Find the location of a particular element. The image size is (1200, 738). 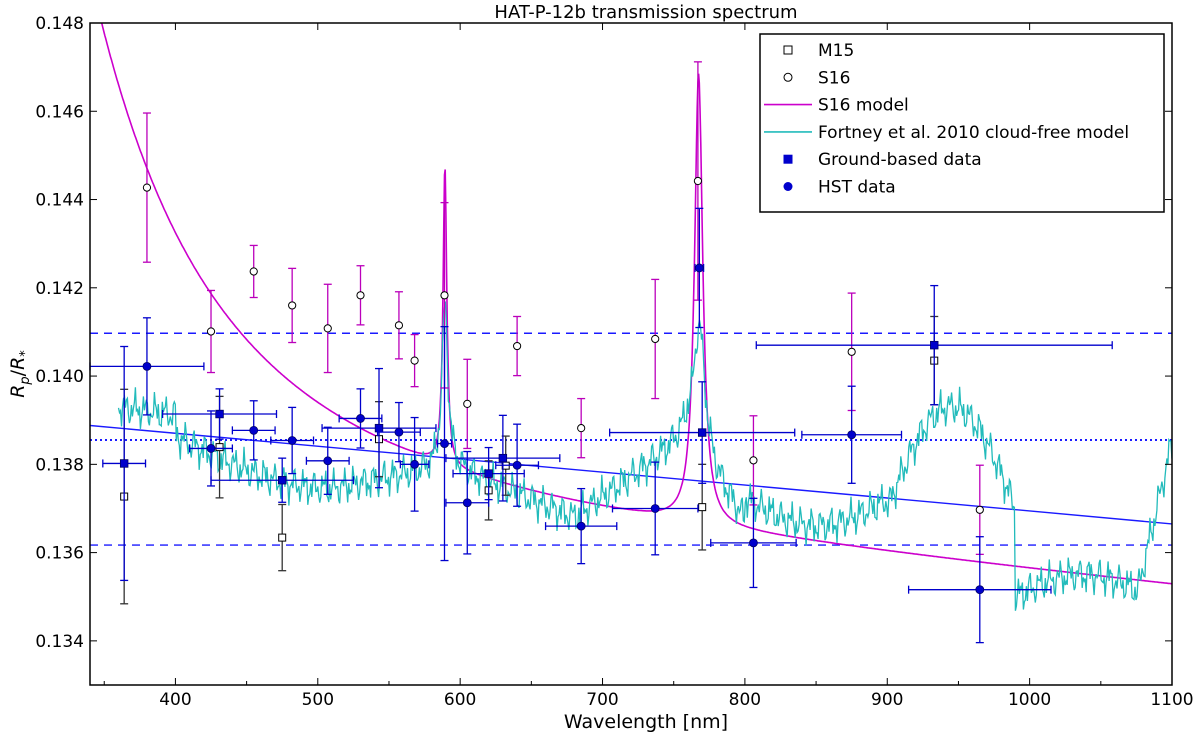

y-tick-label: 0.146 is located at coordinates (59, 112).